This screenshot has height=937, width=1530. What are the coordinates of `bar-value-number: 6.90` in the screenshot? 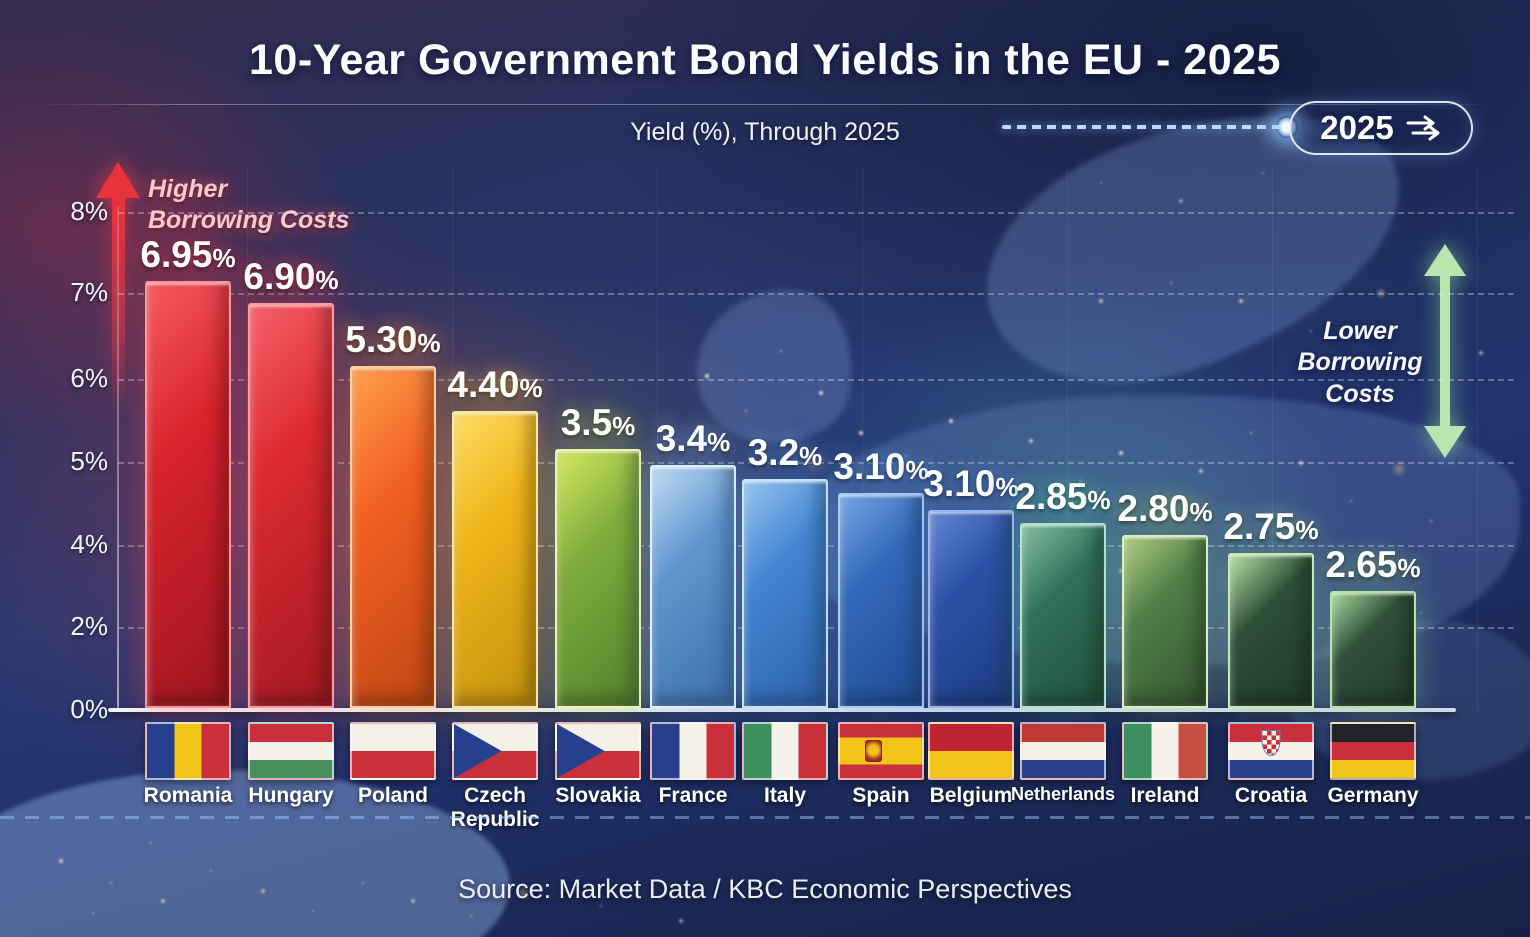 It's located at (279, 276).